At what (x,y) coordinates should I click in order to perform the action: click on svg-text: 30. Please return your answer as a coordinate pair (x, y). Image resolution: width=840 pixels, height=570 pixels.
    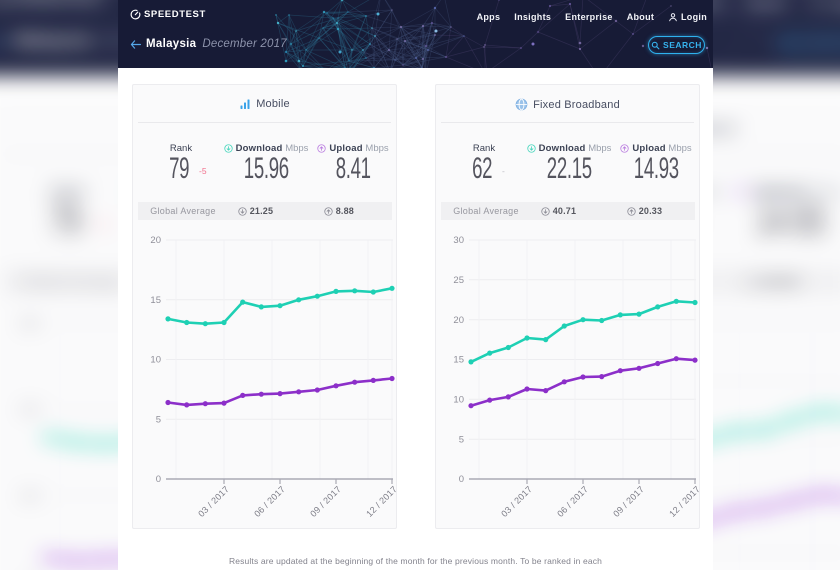
    Looking at the image, I should click on (458, 240).